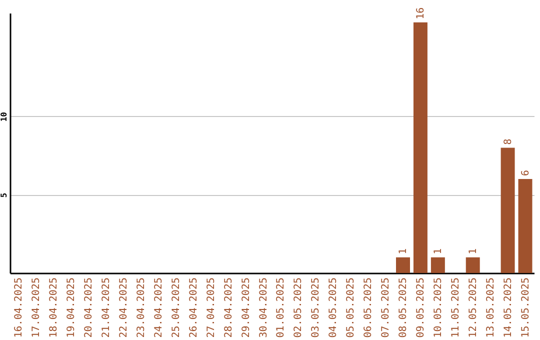 Image resolution: width=540 pixels, height=340 pixels. Describe the element at coordinates (19, 308) in the screenshot. I see `x-tick-label: 16.04.2025` at that location.